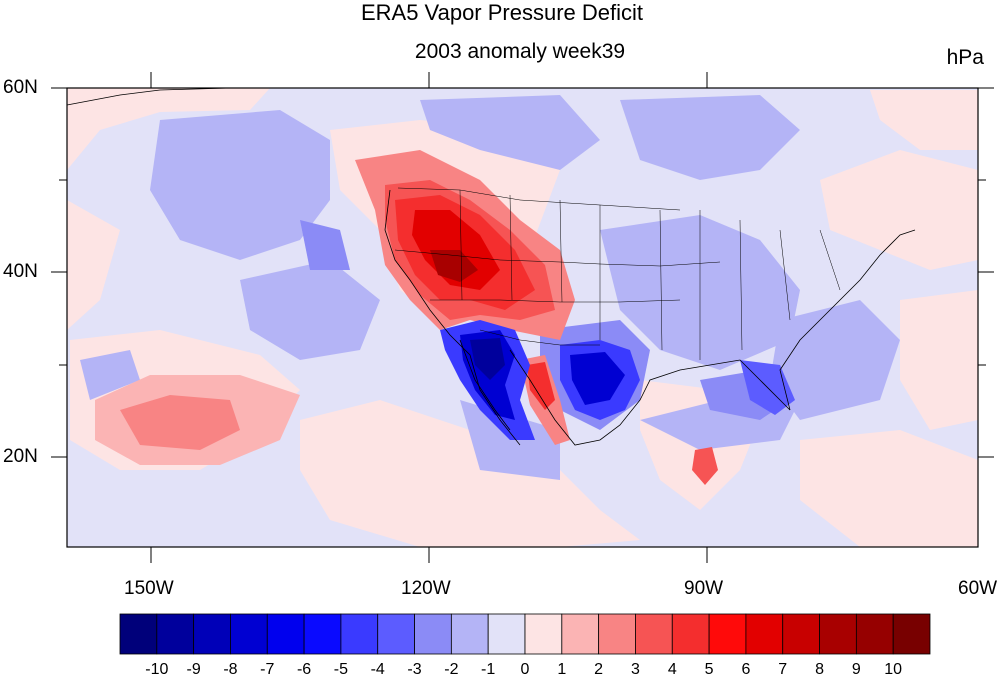 This screenshot has height=681, width=1004. Describe the element at coordinates (705, 466) in the screenshot. I see `gulf-positive-anomaly` at that location.